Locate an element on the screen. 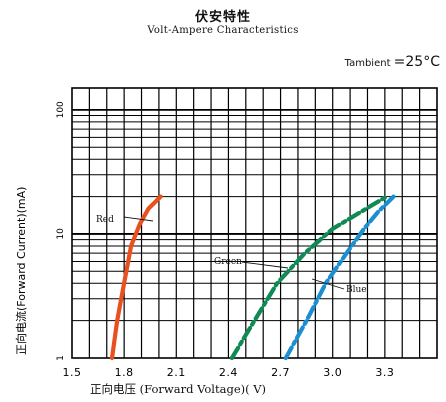  ambient-temperature: Tambient =25°C is located at coordinates (392, 62).